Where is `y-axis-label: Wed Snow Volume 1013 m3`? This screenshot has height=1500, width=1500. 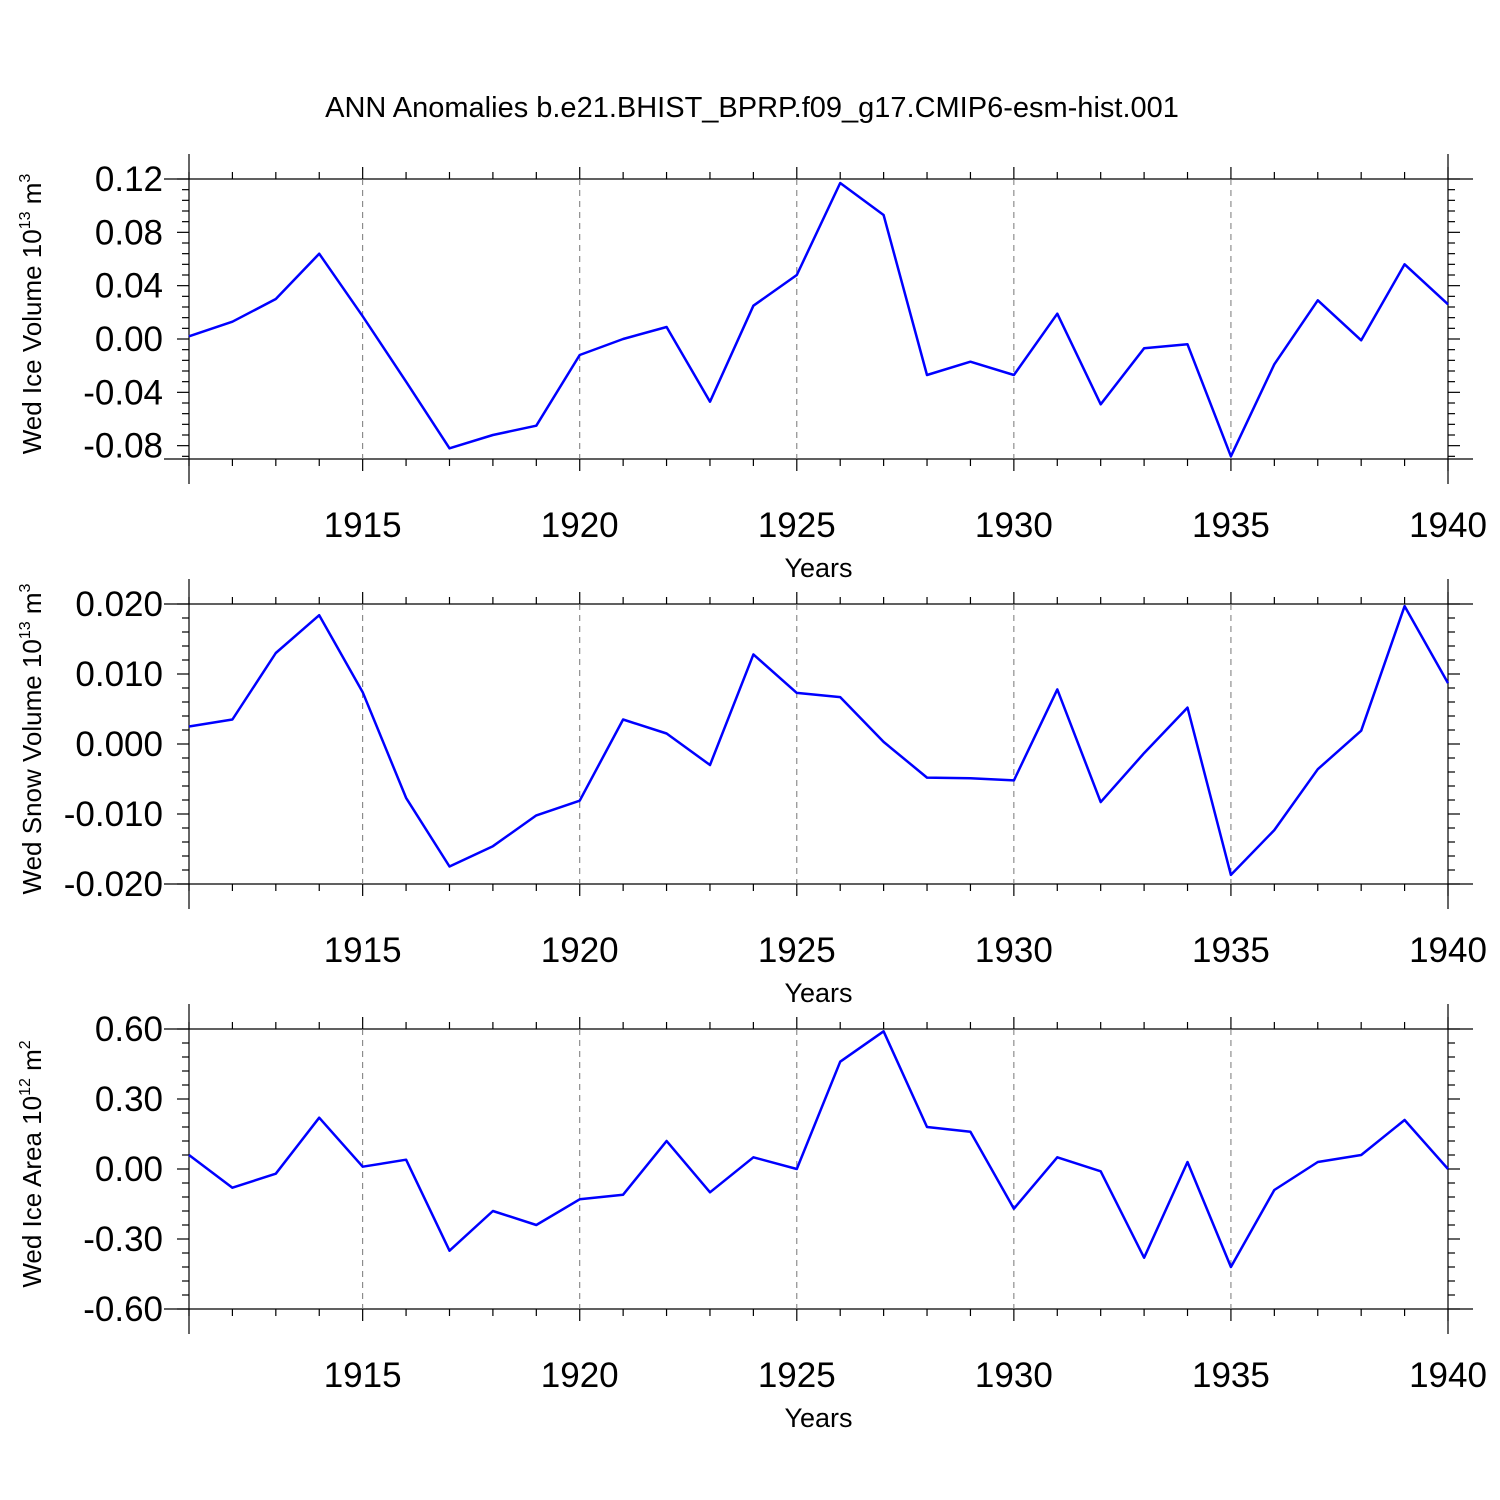
y-axis-label: Wed Snow Volume 1013 m3 is located at coordinates (32, 738).